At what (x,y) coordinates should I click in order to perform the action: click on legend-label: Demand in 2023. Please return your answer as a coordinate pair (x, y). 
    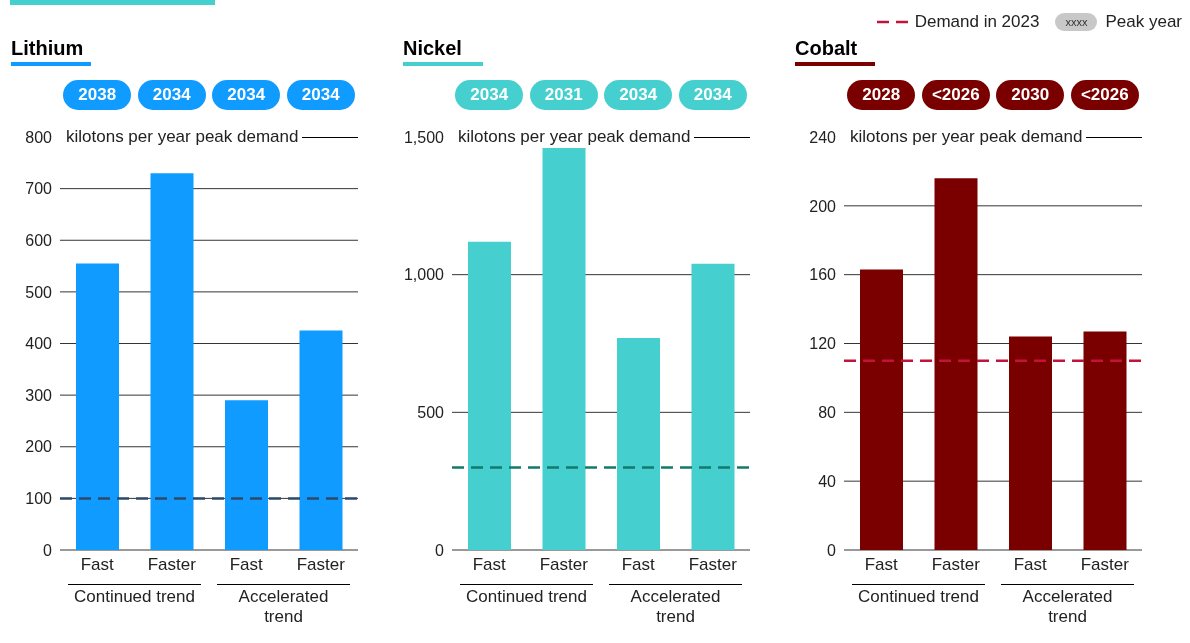
    Looking at the image, I should click on (977, 22).